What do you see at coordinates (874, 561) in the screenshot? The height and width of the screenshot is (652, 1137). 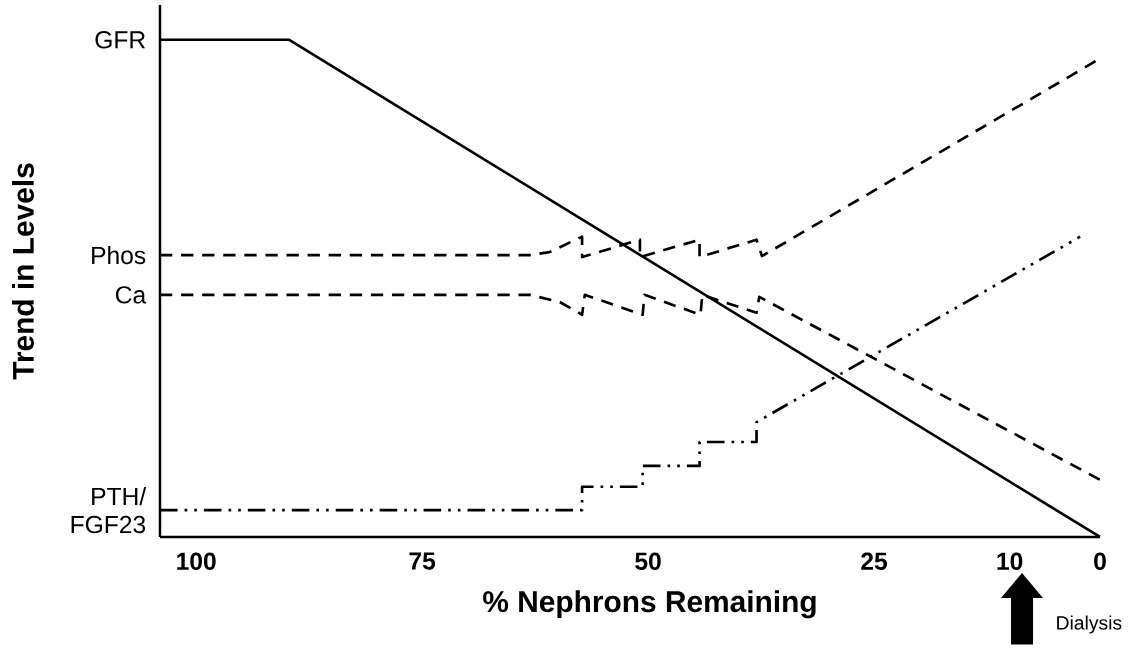 I see `x-tick-label: 25` at bounding box center [874, 561].